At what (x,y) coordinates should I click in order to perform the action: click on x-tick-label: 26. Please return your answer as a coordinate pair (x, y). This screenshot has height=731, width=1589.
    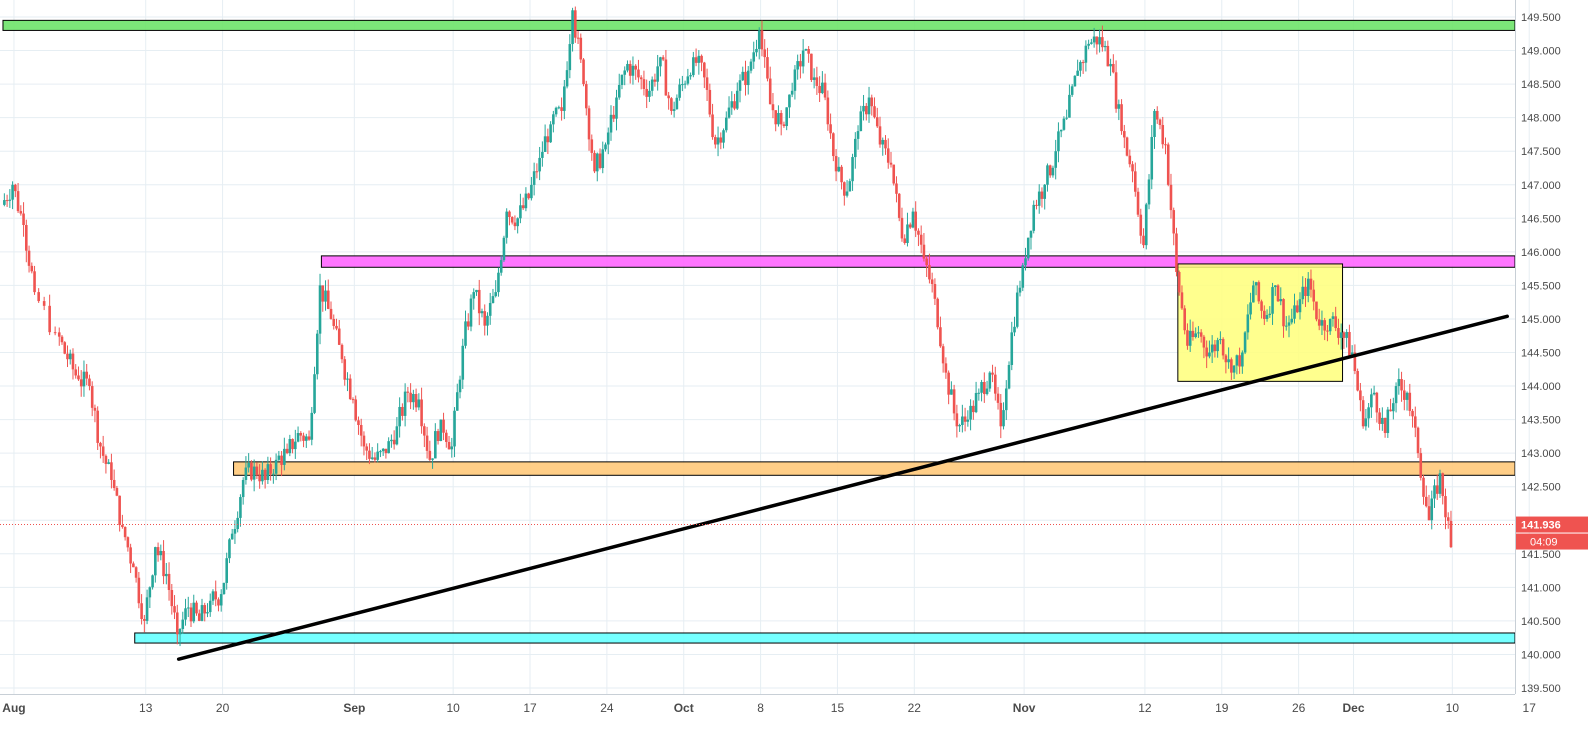
    Looking at the image, I should click on (1299, 708).